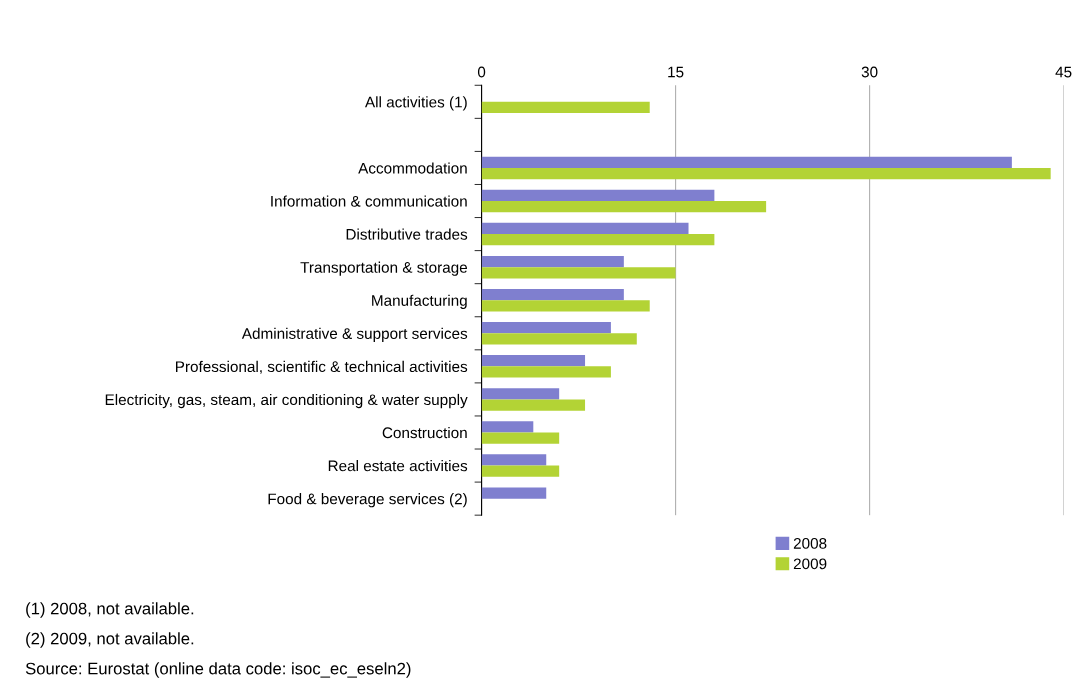  Describe the element at coordinates (1063, 72) in the screenshot. I see `x-tick-label: 45` at that location.